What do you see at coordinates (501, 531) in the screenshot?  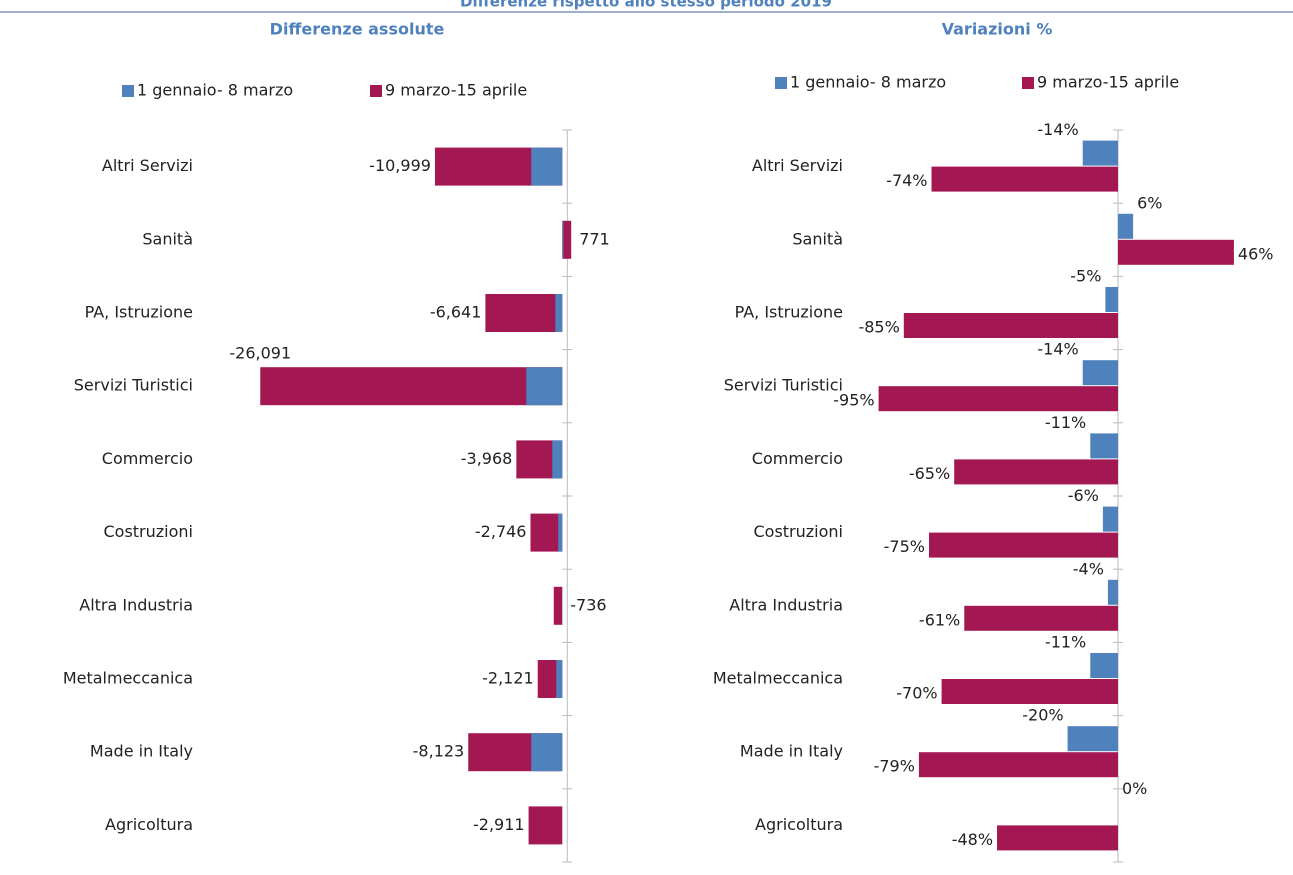 I see `value-label: -2,746` at bounding box center [501, 531].